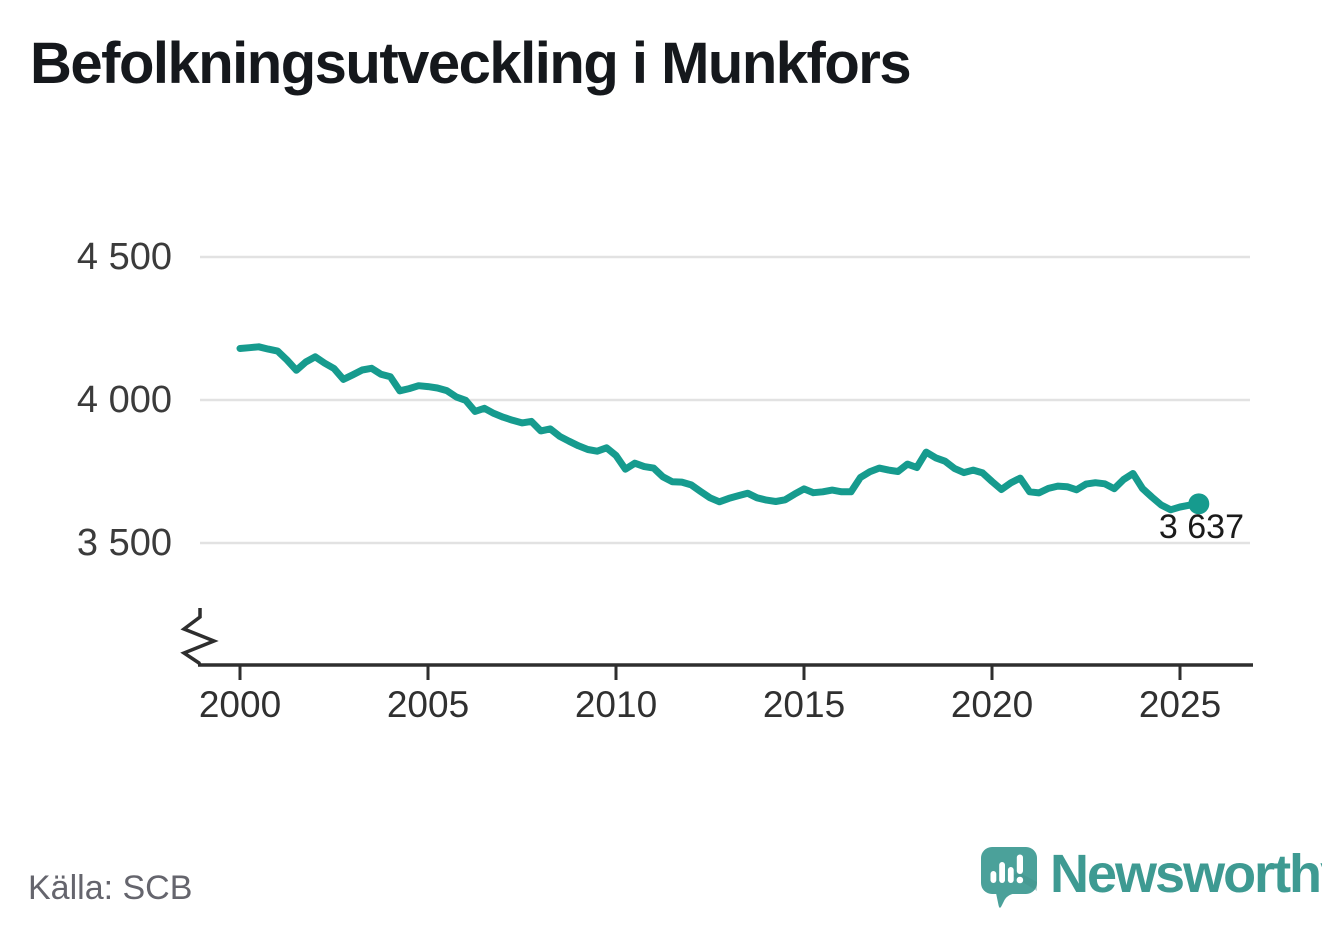  I want to click on y-tick-label: 4 000, so click(124, 400).